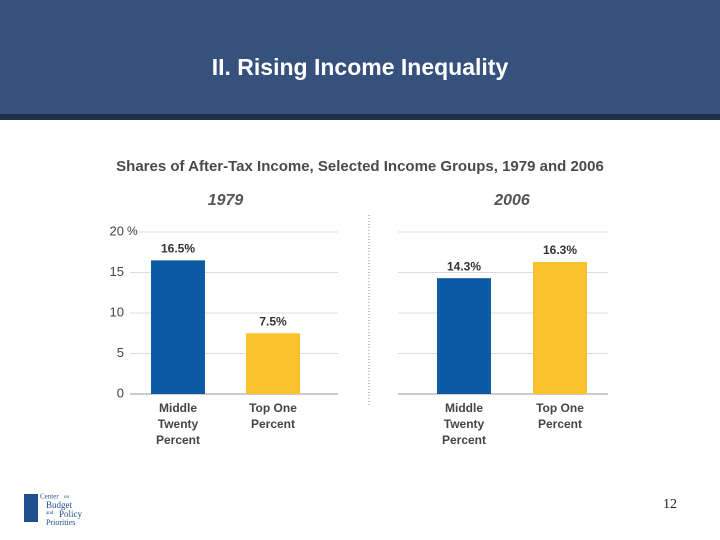  What do you see at coordinates (117, 311) in the screenshot?
I see `y-tick-label: 10` at bounding box center [117, 311].